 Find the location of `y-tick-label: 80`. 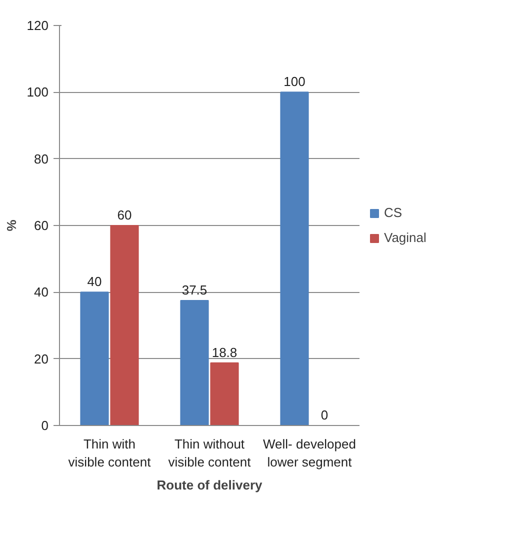

y-tick-label: 80 is located at coordinates (41, 158).